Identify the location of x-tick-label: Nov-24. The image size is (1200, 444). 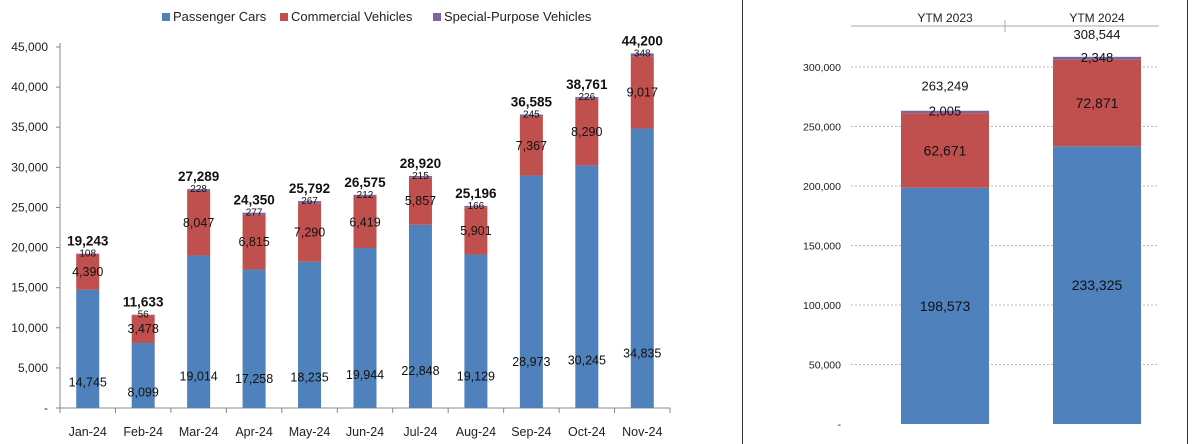
(642, 432).